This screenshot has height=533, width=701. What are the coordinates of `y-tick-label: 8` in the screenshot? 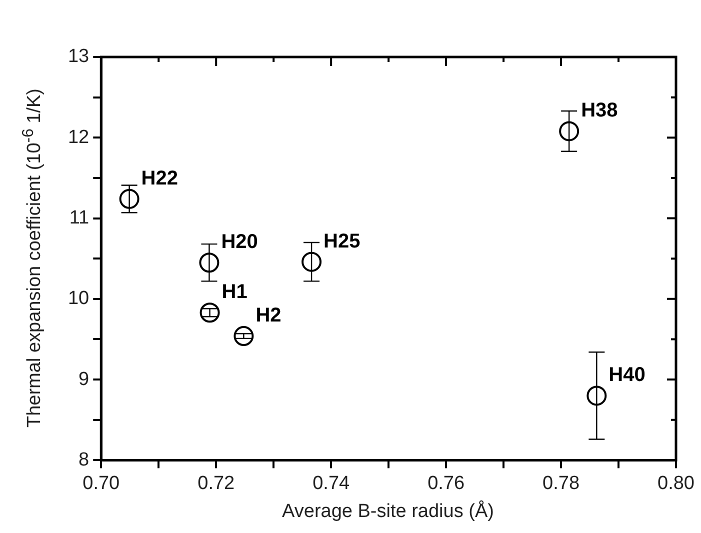 It's located at (84, 459).